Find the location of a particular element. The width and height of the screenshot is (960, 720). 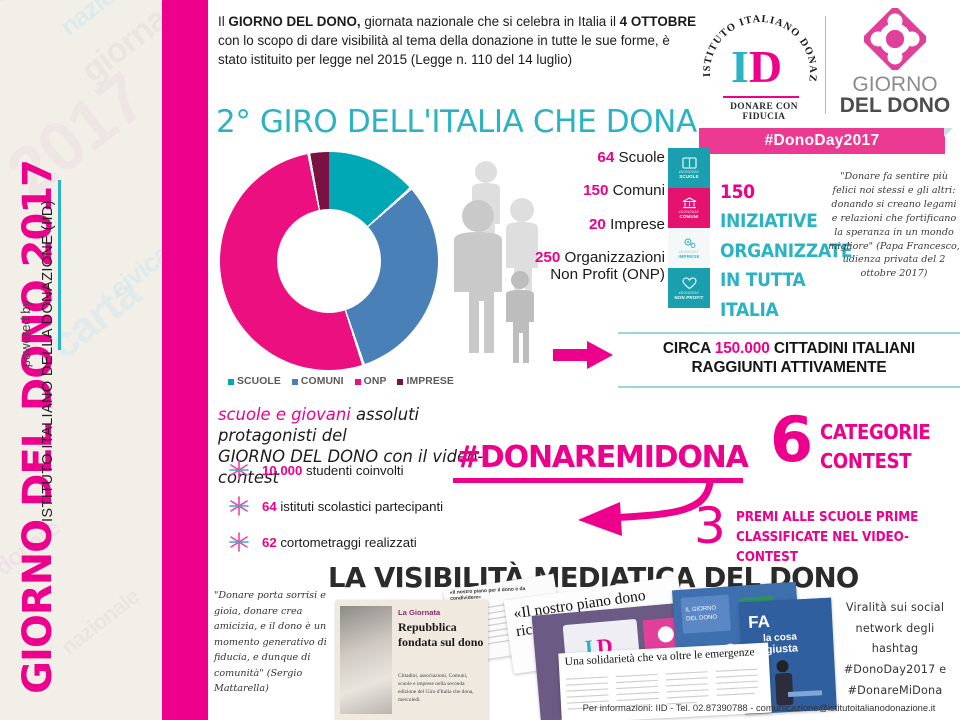

gdd-line1: GIORNO is located at coordinates (895, 84).